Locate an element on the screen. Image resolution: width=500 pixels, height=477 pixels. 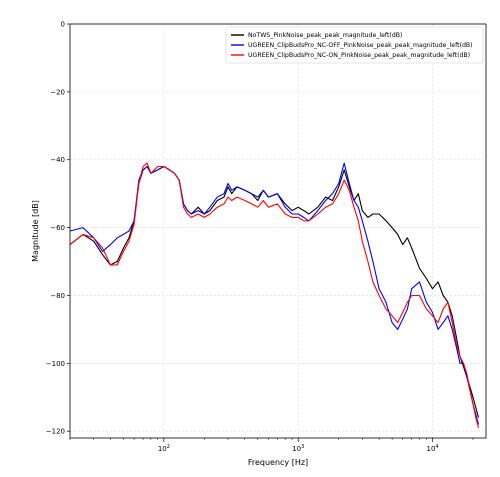
y-tick-label: −120 is located at coordinates (55, 432).